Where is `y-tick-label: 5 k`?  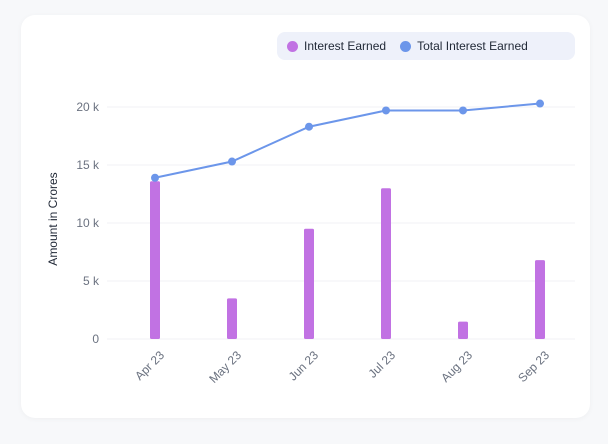 y-tick-label: 5 k is located at coordinates (91, 281).